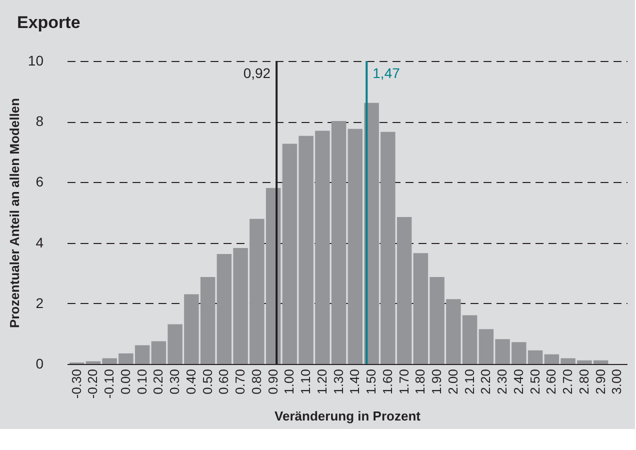 The height and width of the screenshot is (450, 636). I want to click on x-tick-label: 2.30, so click(502, 381).